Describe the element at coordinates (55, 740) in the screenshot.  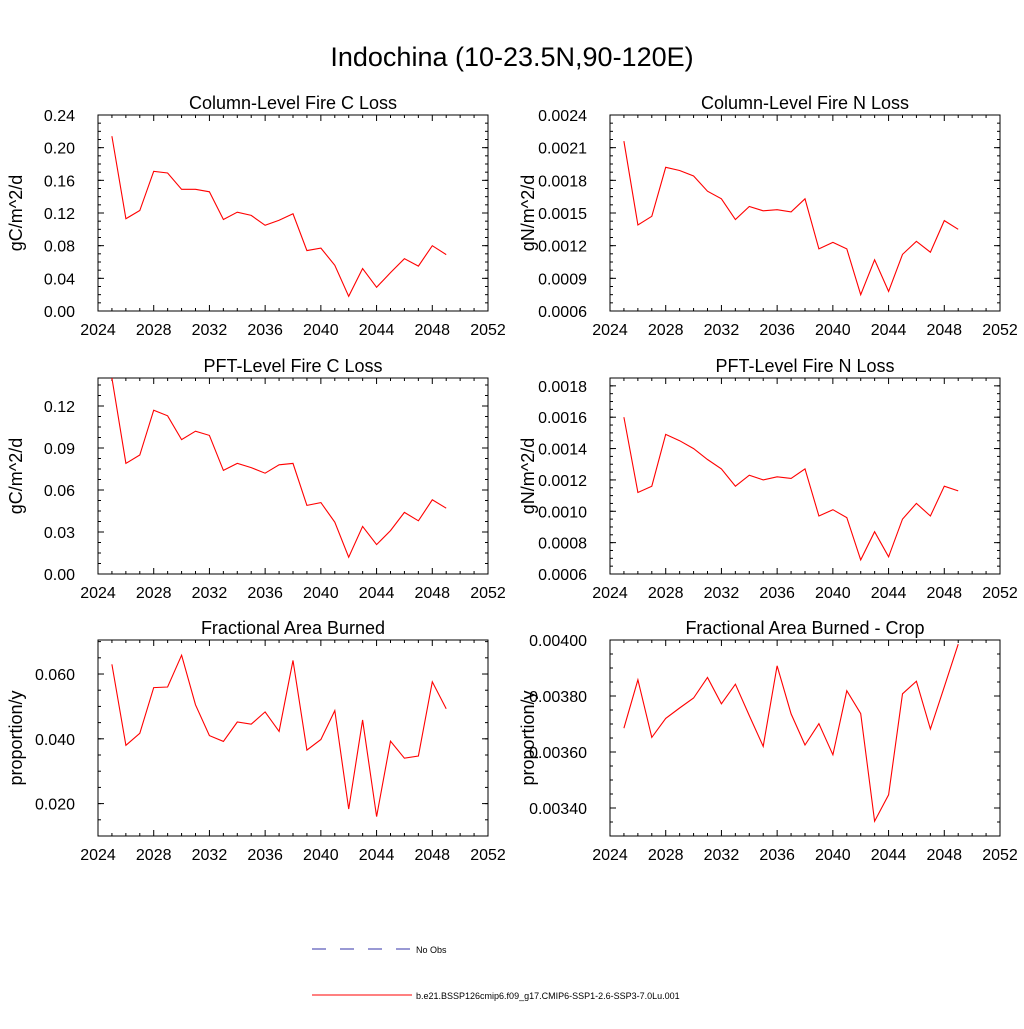
I see `y-tick-label: 0.040` at that location.